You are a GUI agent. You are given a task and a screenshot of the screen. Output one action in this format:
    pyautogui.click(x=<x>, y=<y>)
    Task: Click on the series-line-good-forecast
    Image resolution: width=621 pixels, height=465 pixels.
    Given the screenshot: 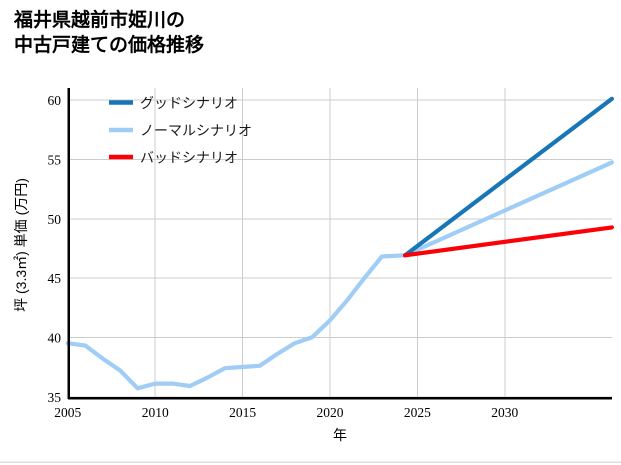 What is the action you would take?
    pyautogui.click(x=508, y=177)
    